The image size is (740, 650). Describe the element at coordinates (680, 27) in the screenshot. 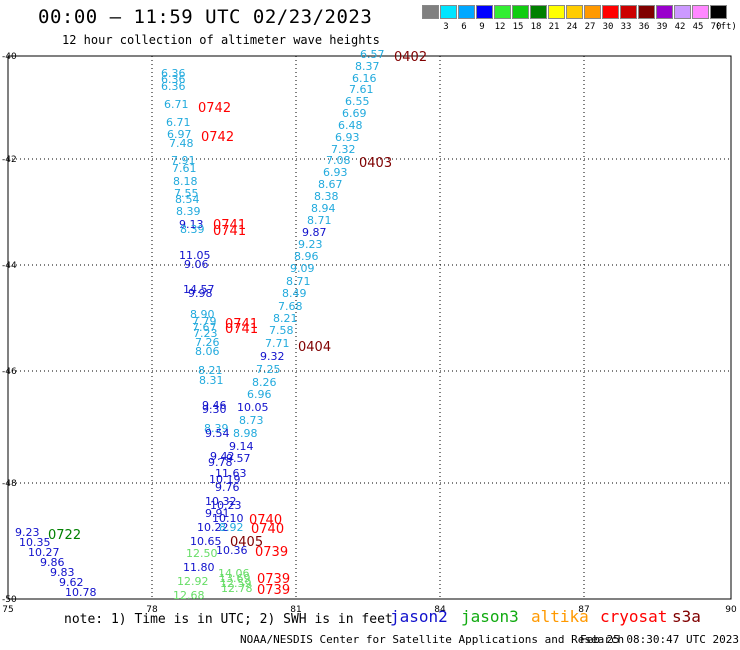

I see `scale-label: 42` at that location.